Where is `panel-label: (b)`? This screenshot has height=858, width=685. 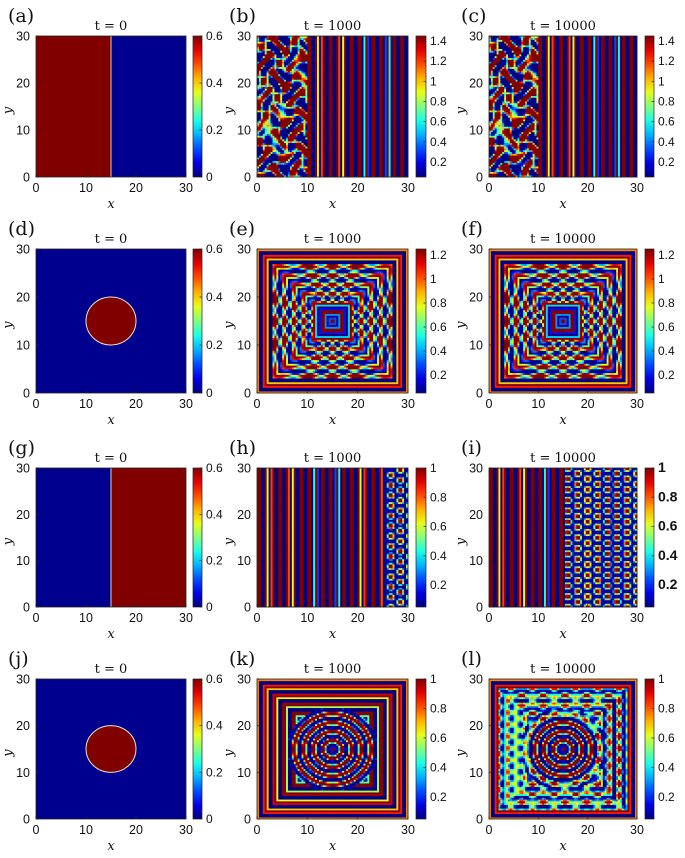
panel-label: (b) is located at coordinates (242, 16).